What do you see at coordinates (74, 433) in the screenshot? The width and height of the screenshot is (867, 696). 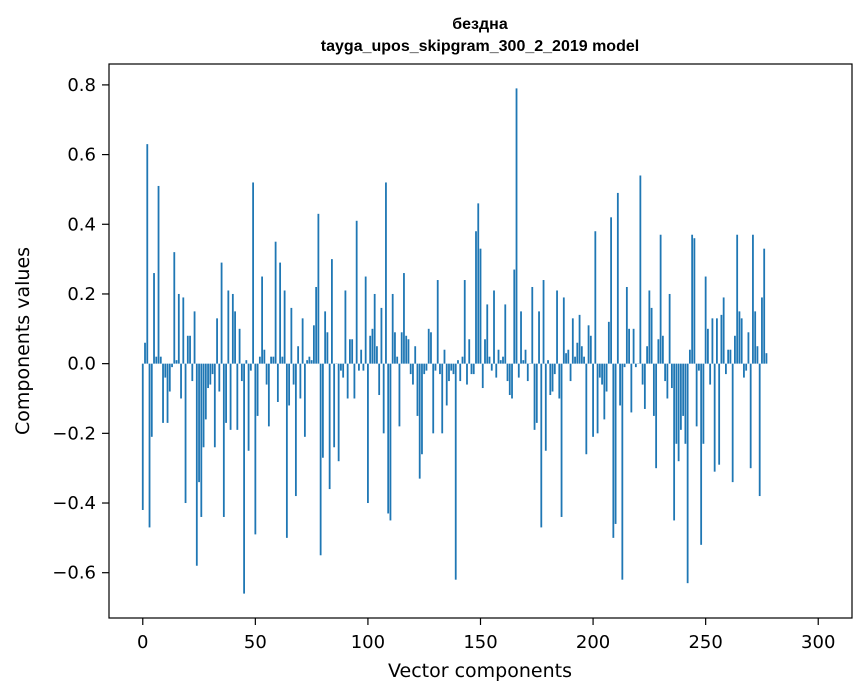 I see `y-tick-label: −0.2` at bounding box center [74, 433].